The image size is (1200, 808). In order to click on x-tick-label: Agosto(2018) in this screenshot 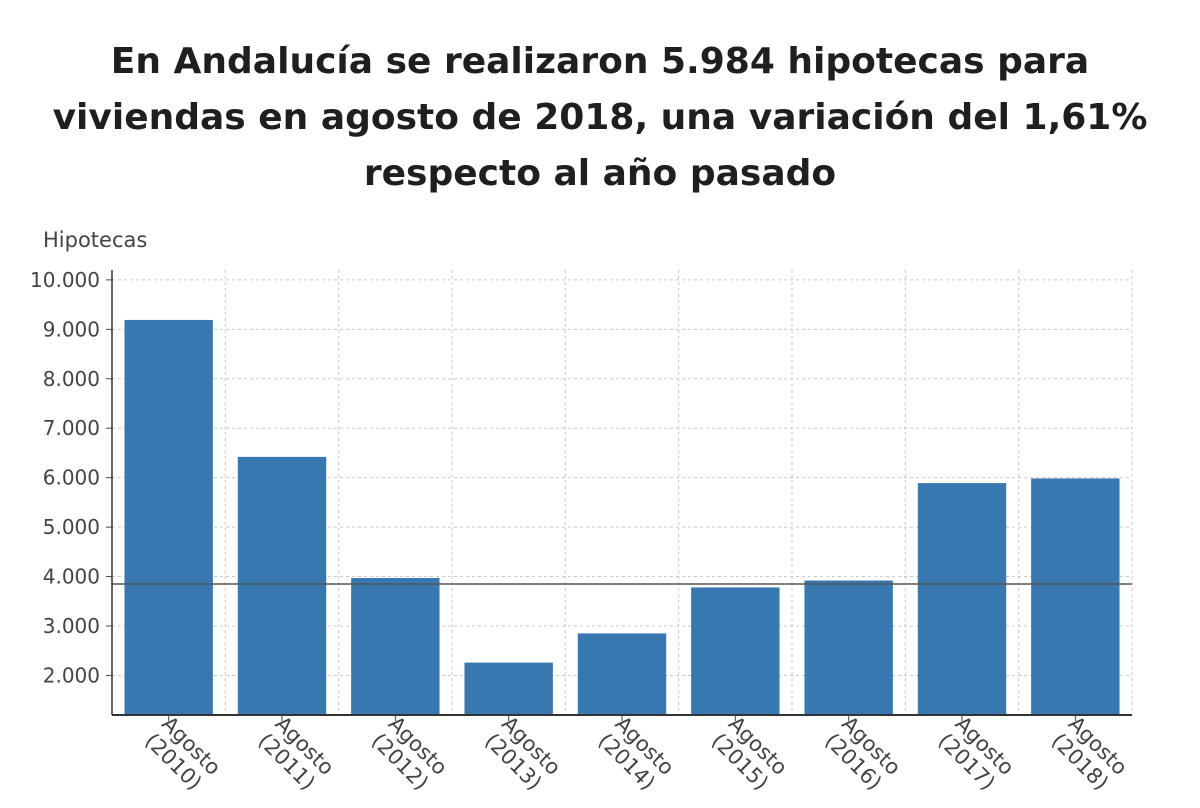, I will do `click(1089, 754)`.